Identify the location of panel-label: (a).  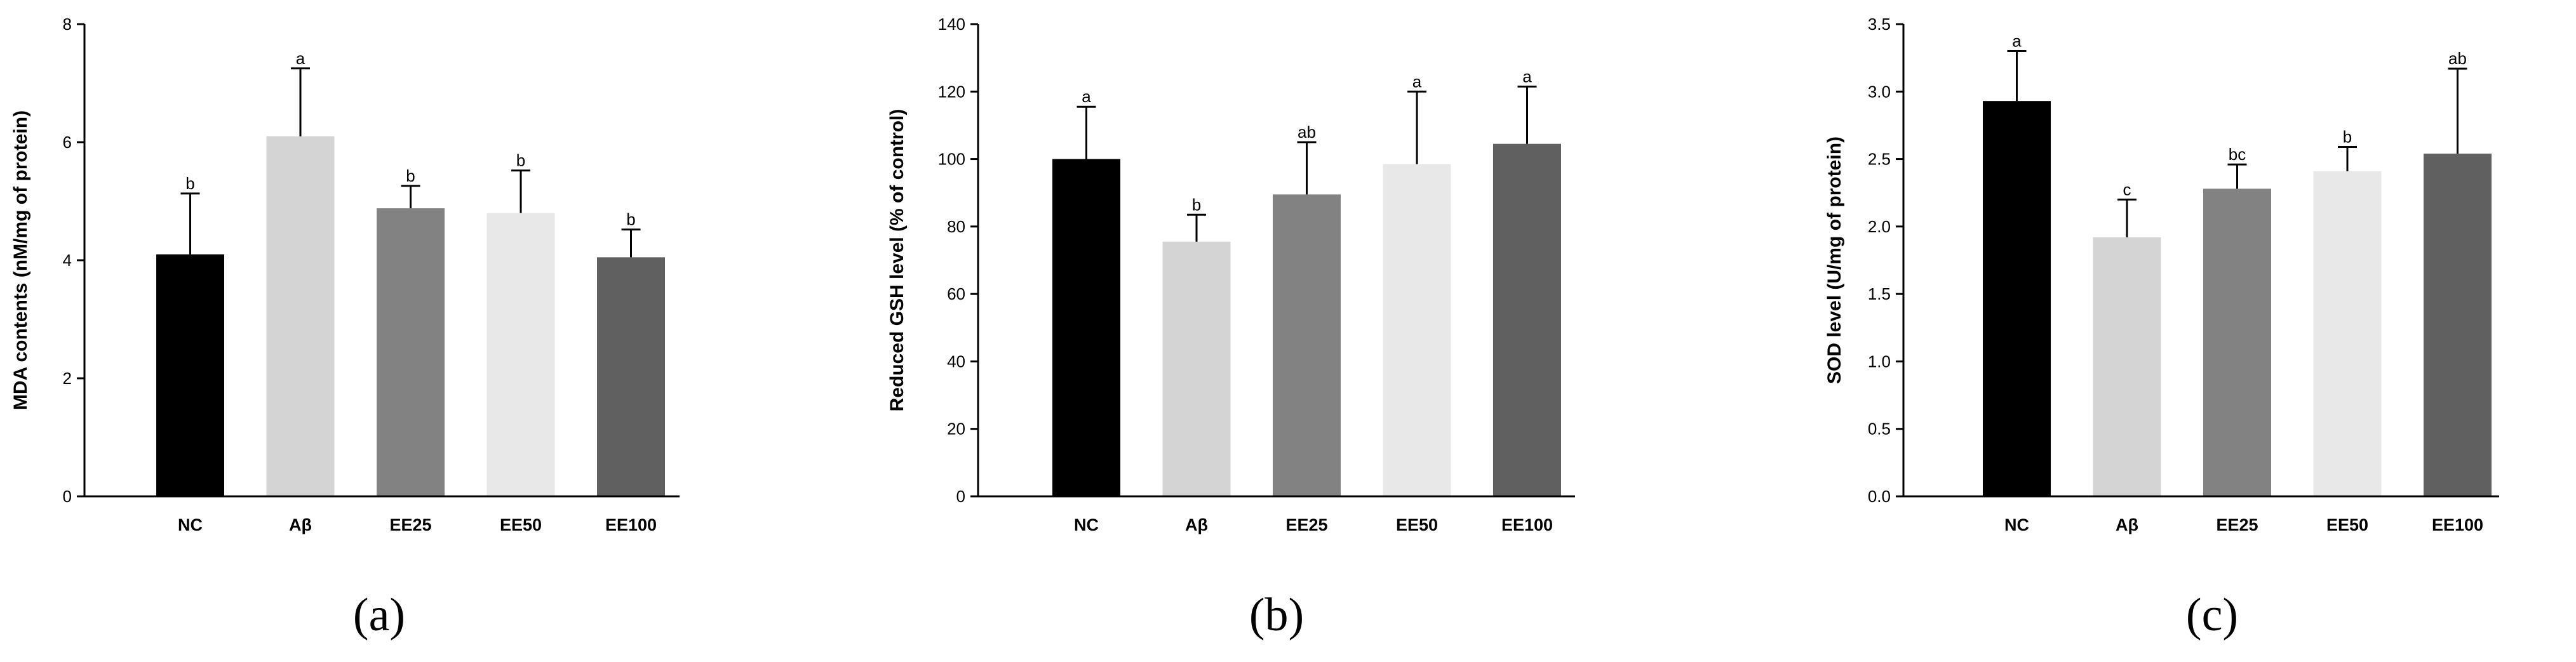
(379, 615).